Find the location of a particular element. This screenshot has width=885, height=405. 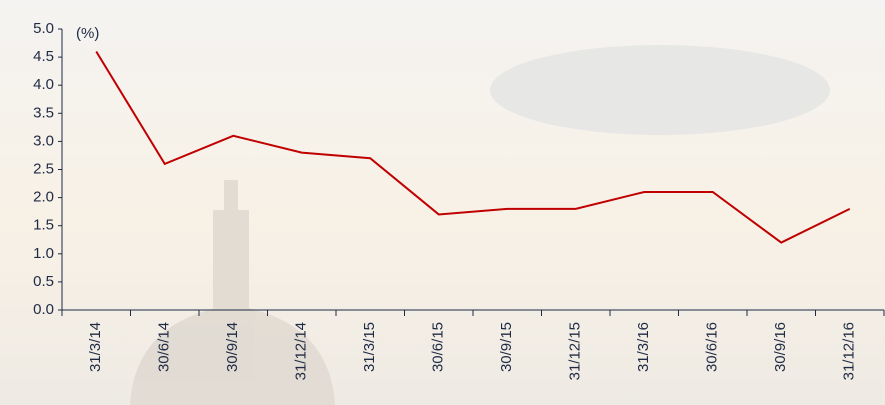

x-tick-label: 30/9/16 is located at coordinates (780, 347).